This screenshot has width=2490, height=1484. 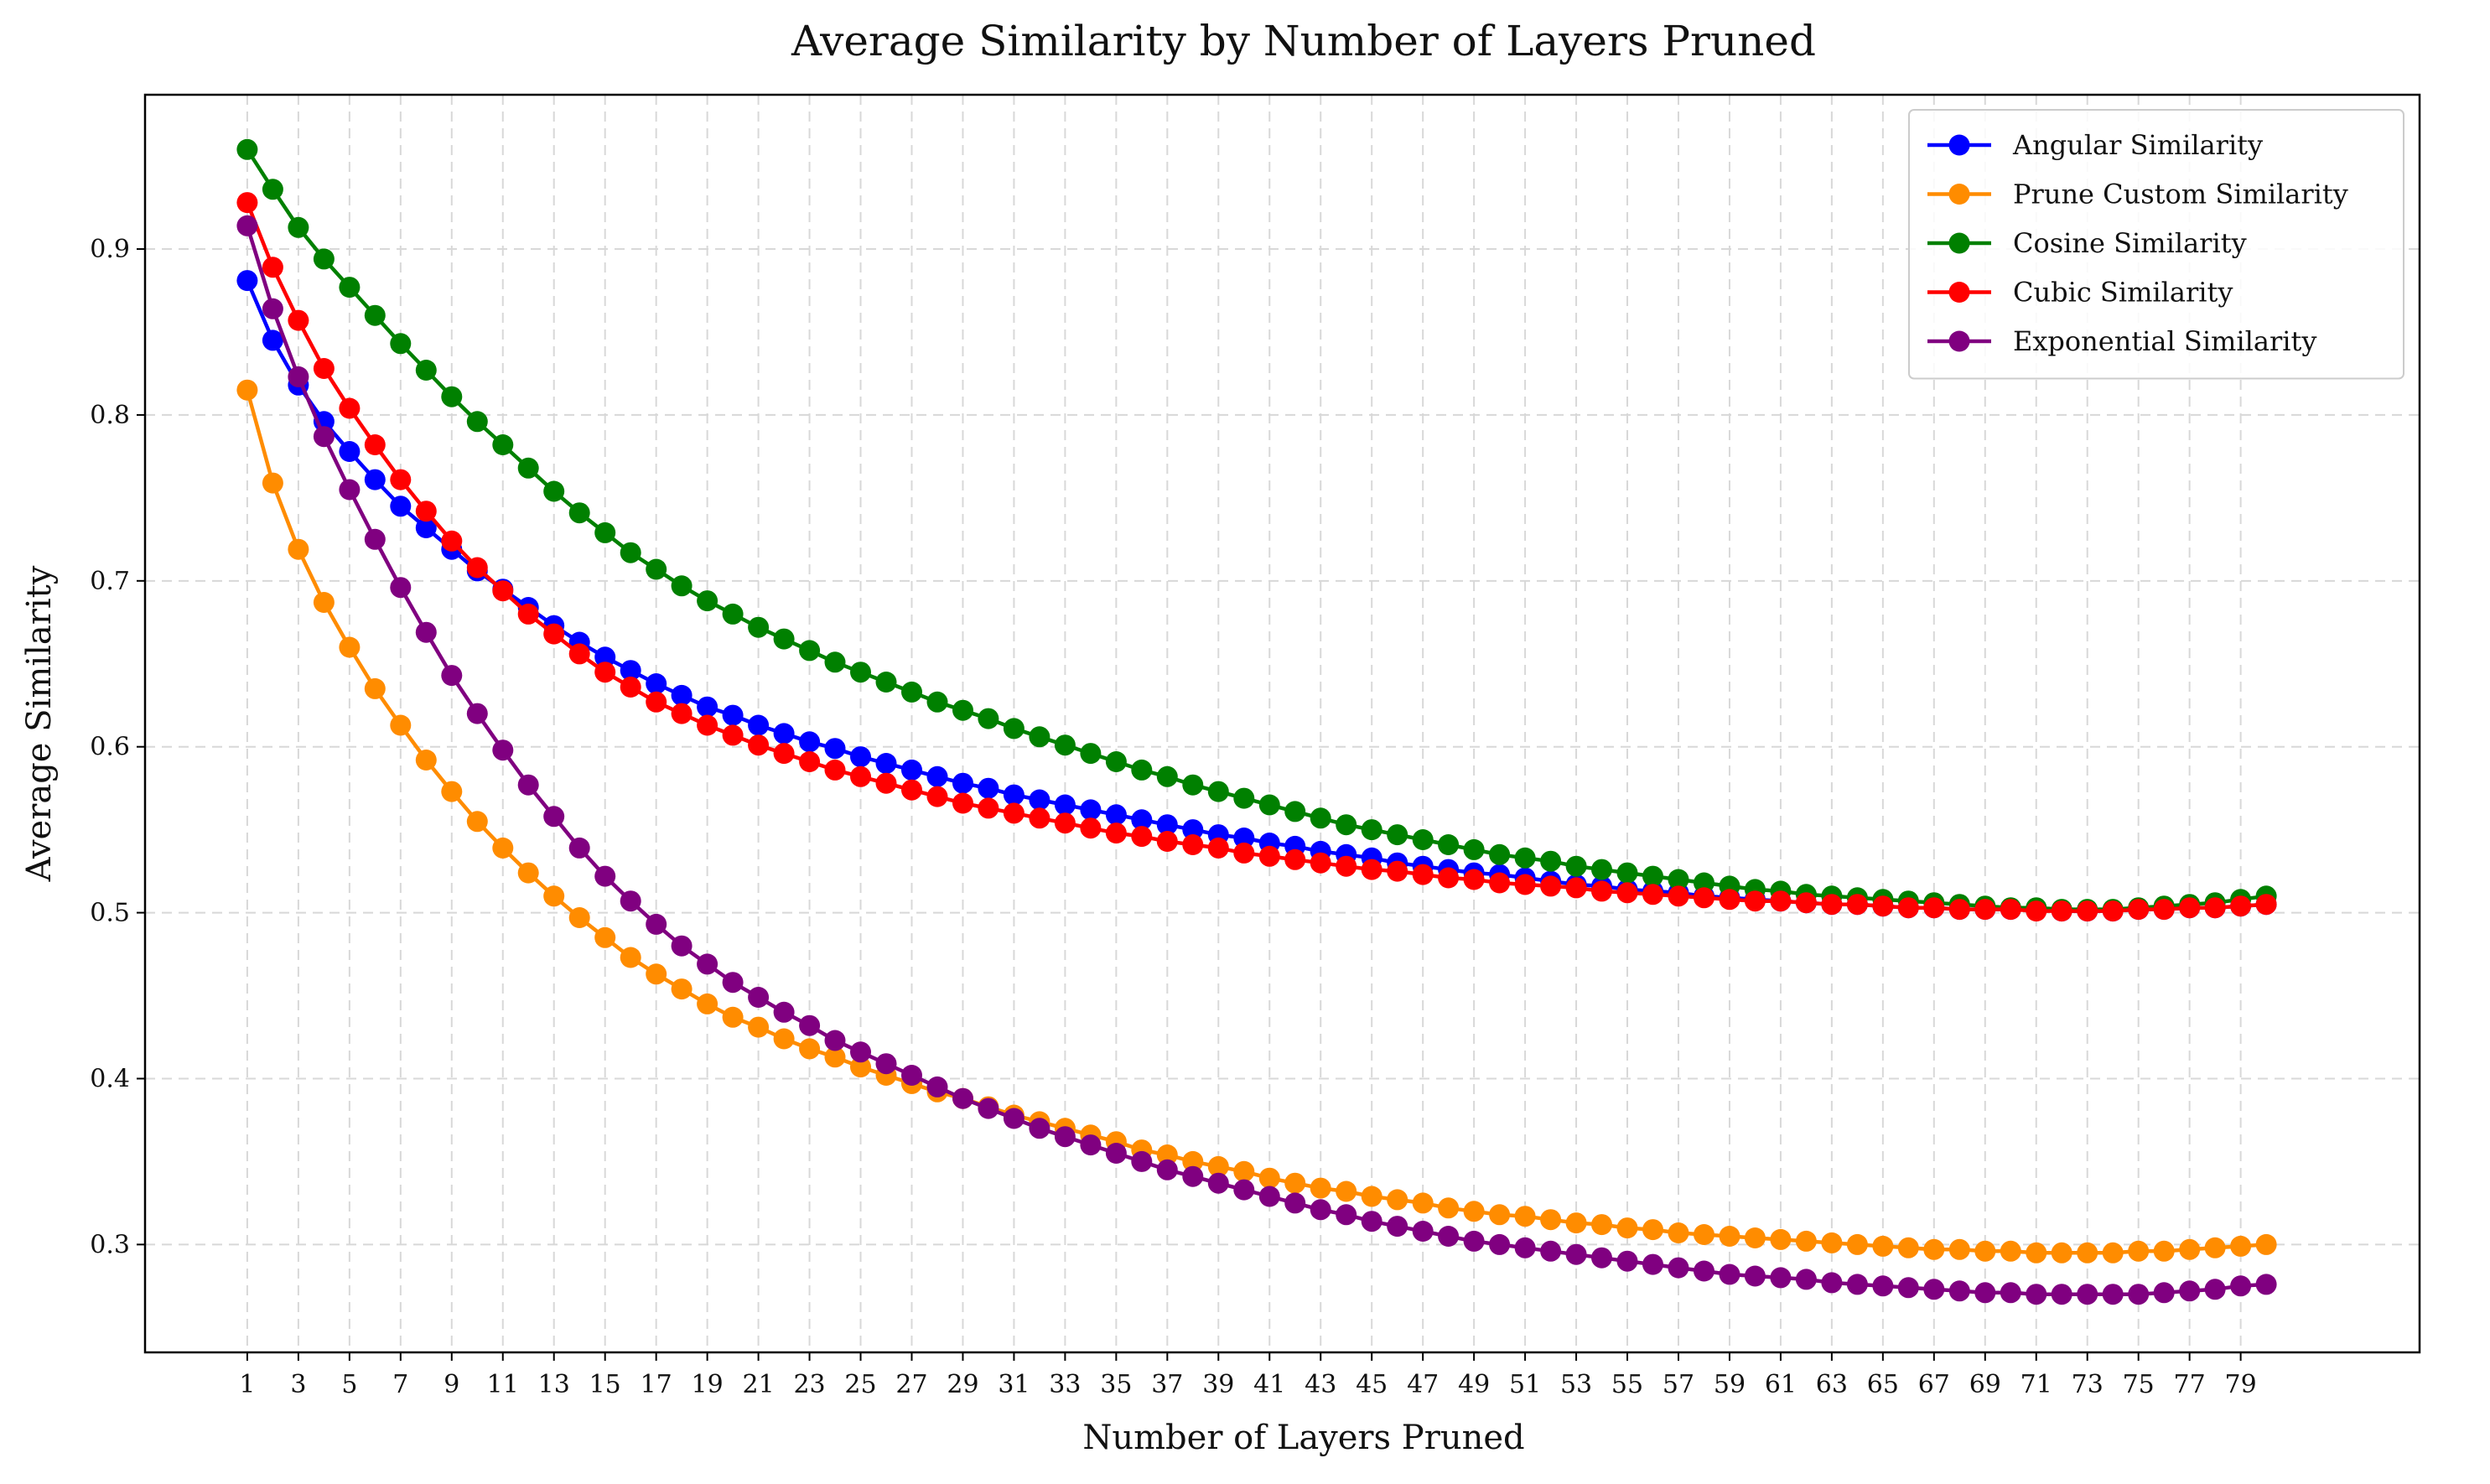 I want to click on legend-label: Prune Custom Similarity, so click(x=2180, y=194).